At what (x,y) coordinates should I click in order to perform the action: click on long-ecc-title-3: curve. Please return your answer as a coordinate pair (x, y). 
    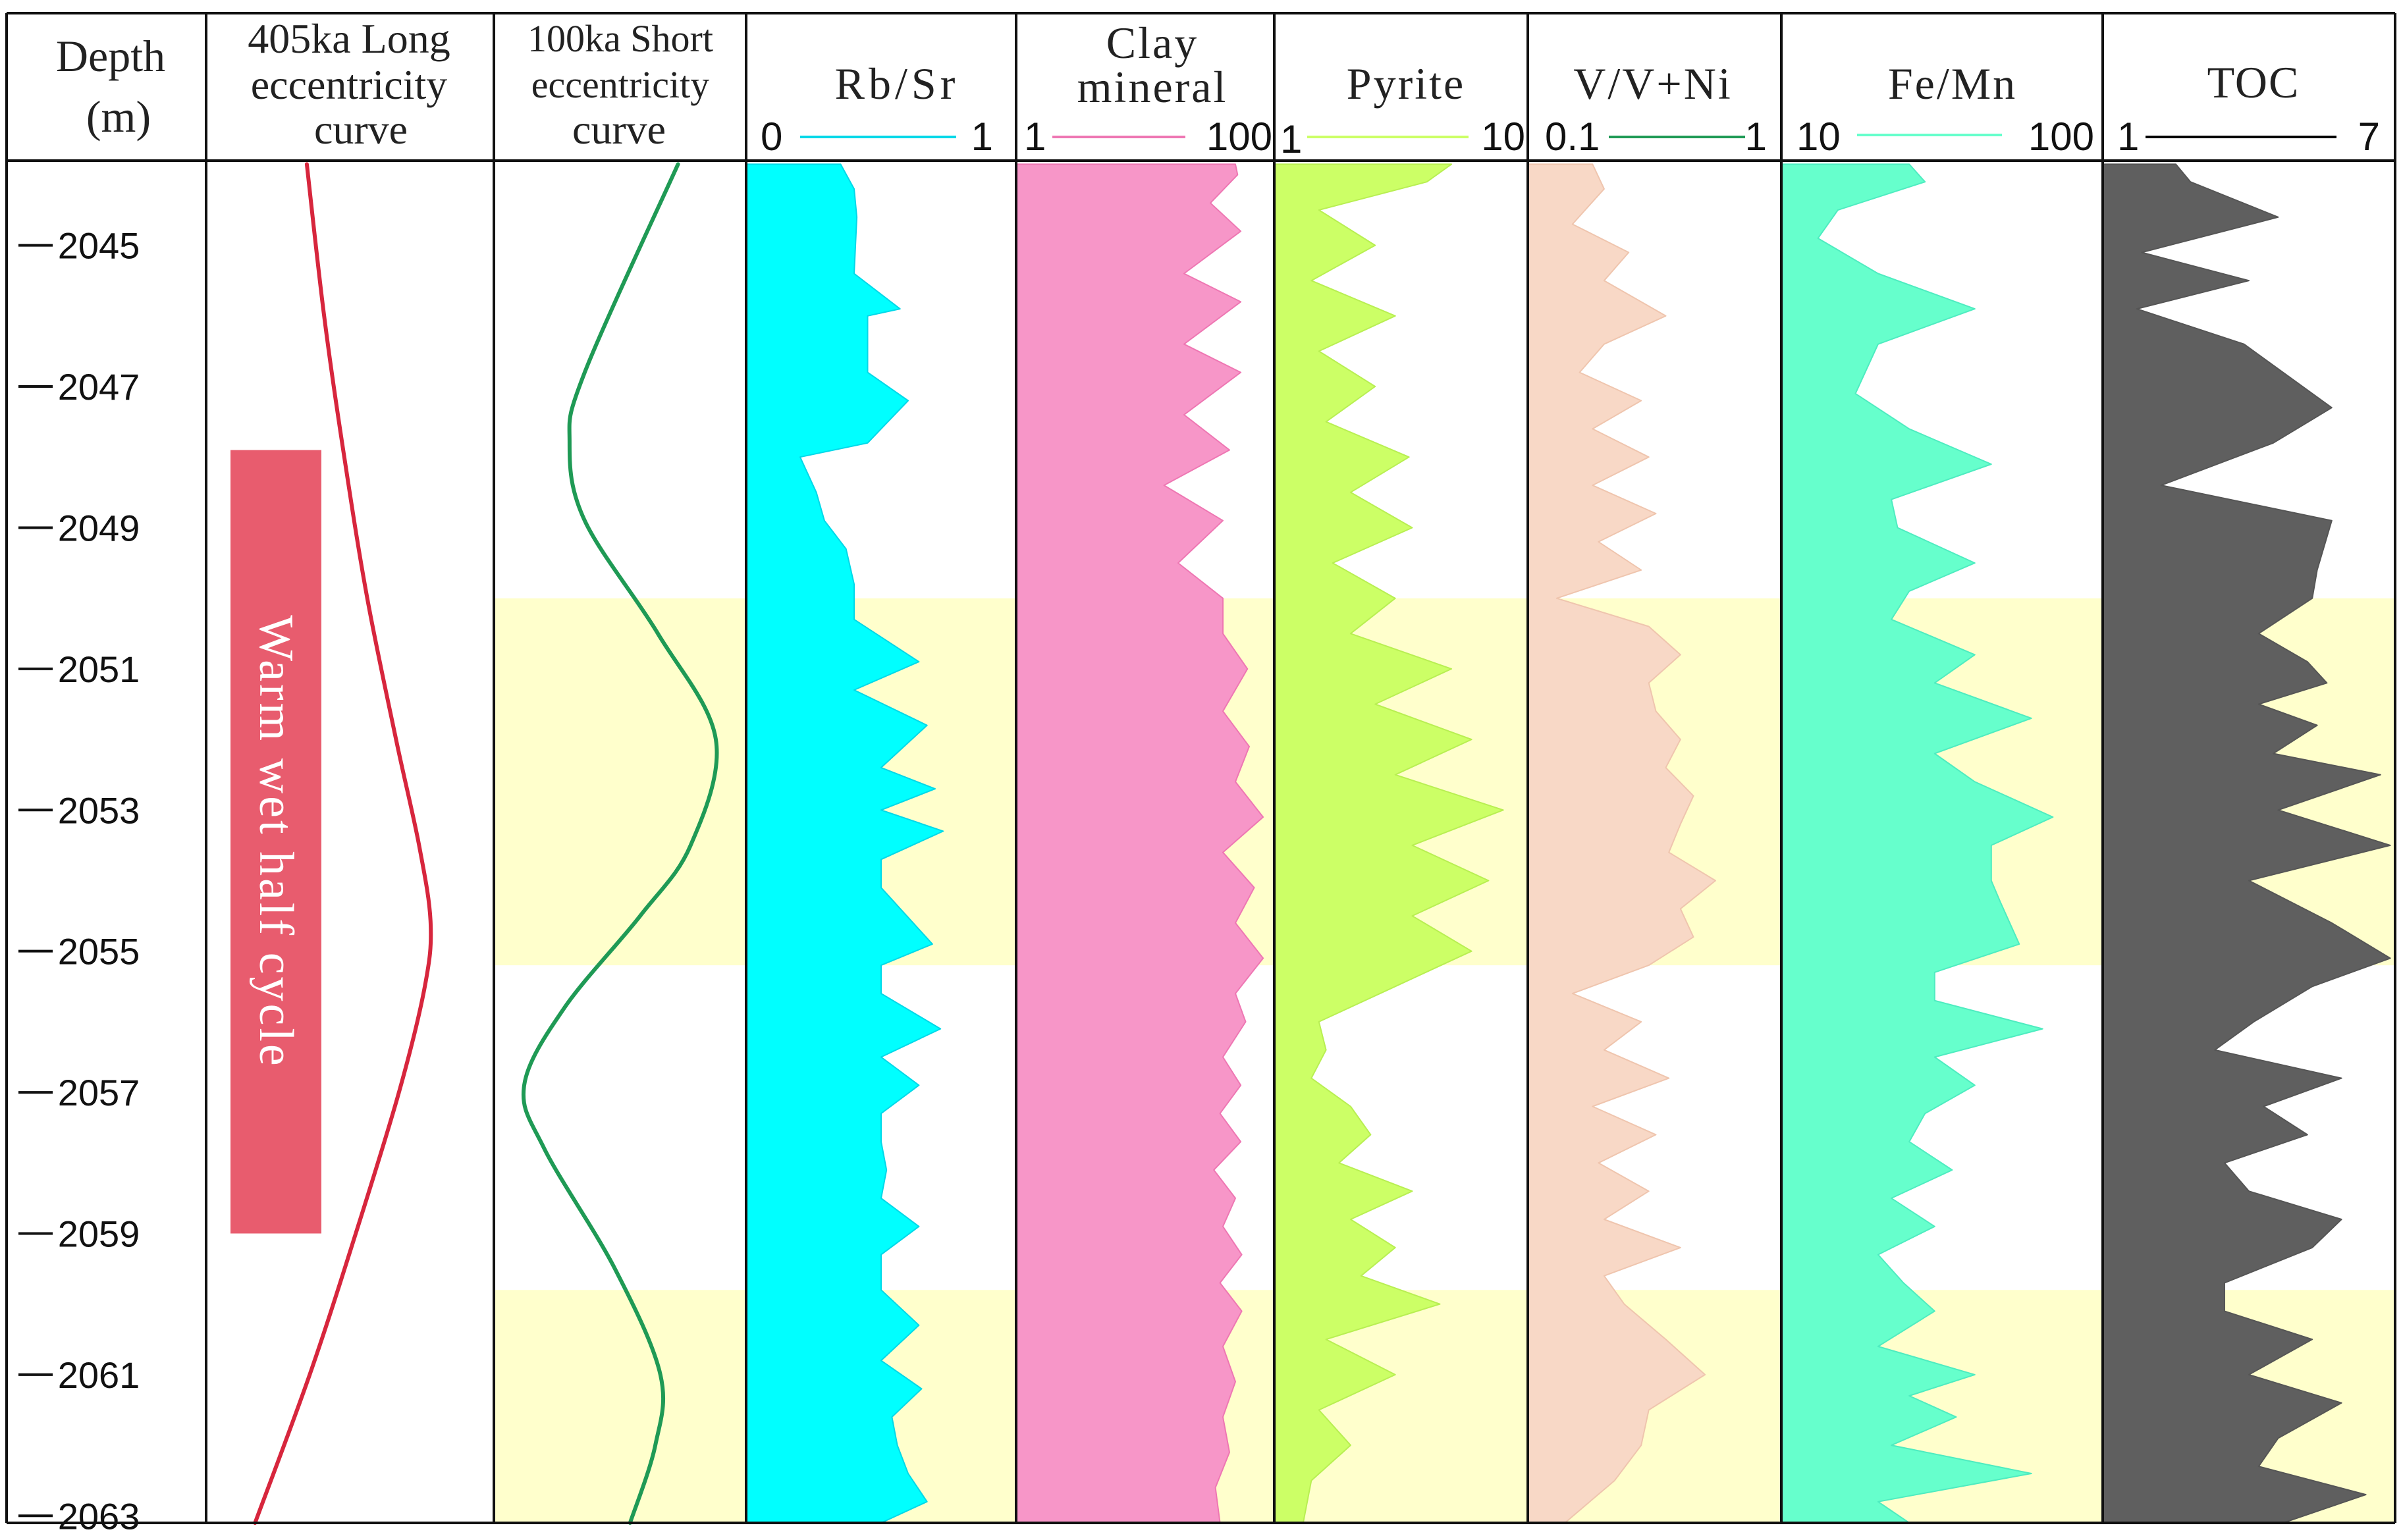
    Looking at the image, I should click on (361, 129).